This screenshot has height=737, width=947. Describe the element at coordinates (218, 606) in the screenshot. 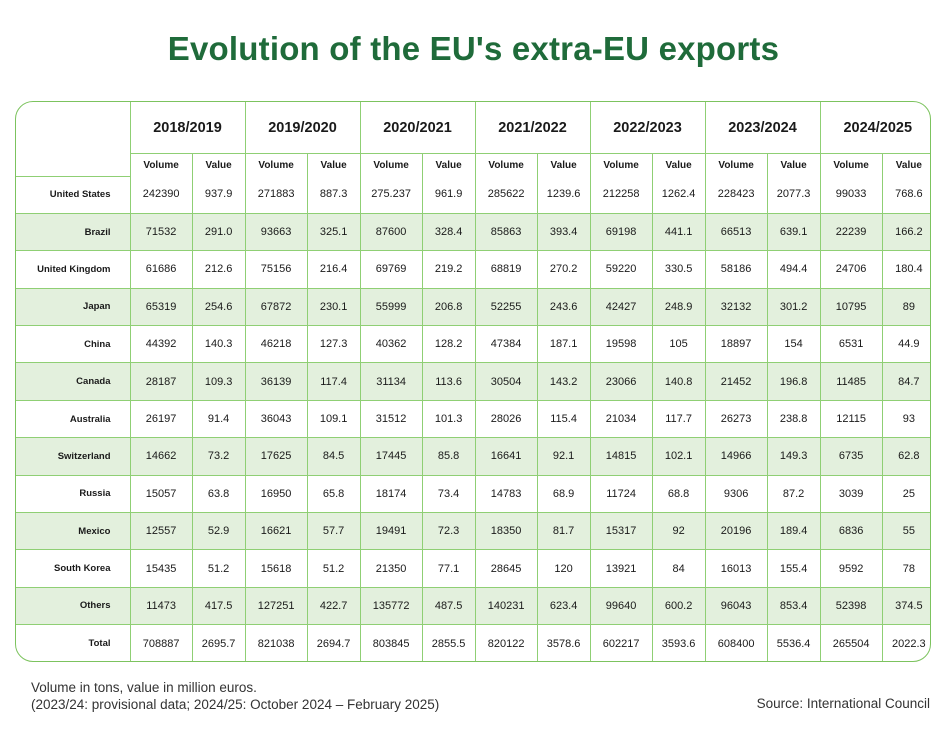

I see `value-cell: 417.5` at that location.